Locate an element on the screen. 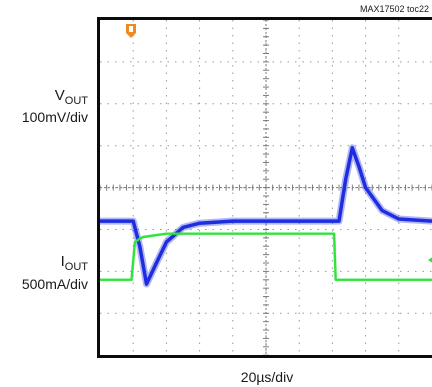 Image resolution: width=432 pixels, height=387 pixels. iout-scale: 500mA/div is located at coordinates (55, 284).